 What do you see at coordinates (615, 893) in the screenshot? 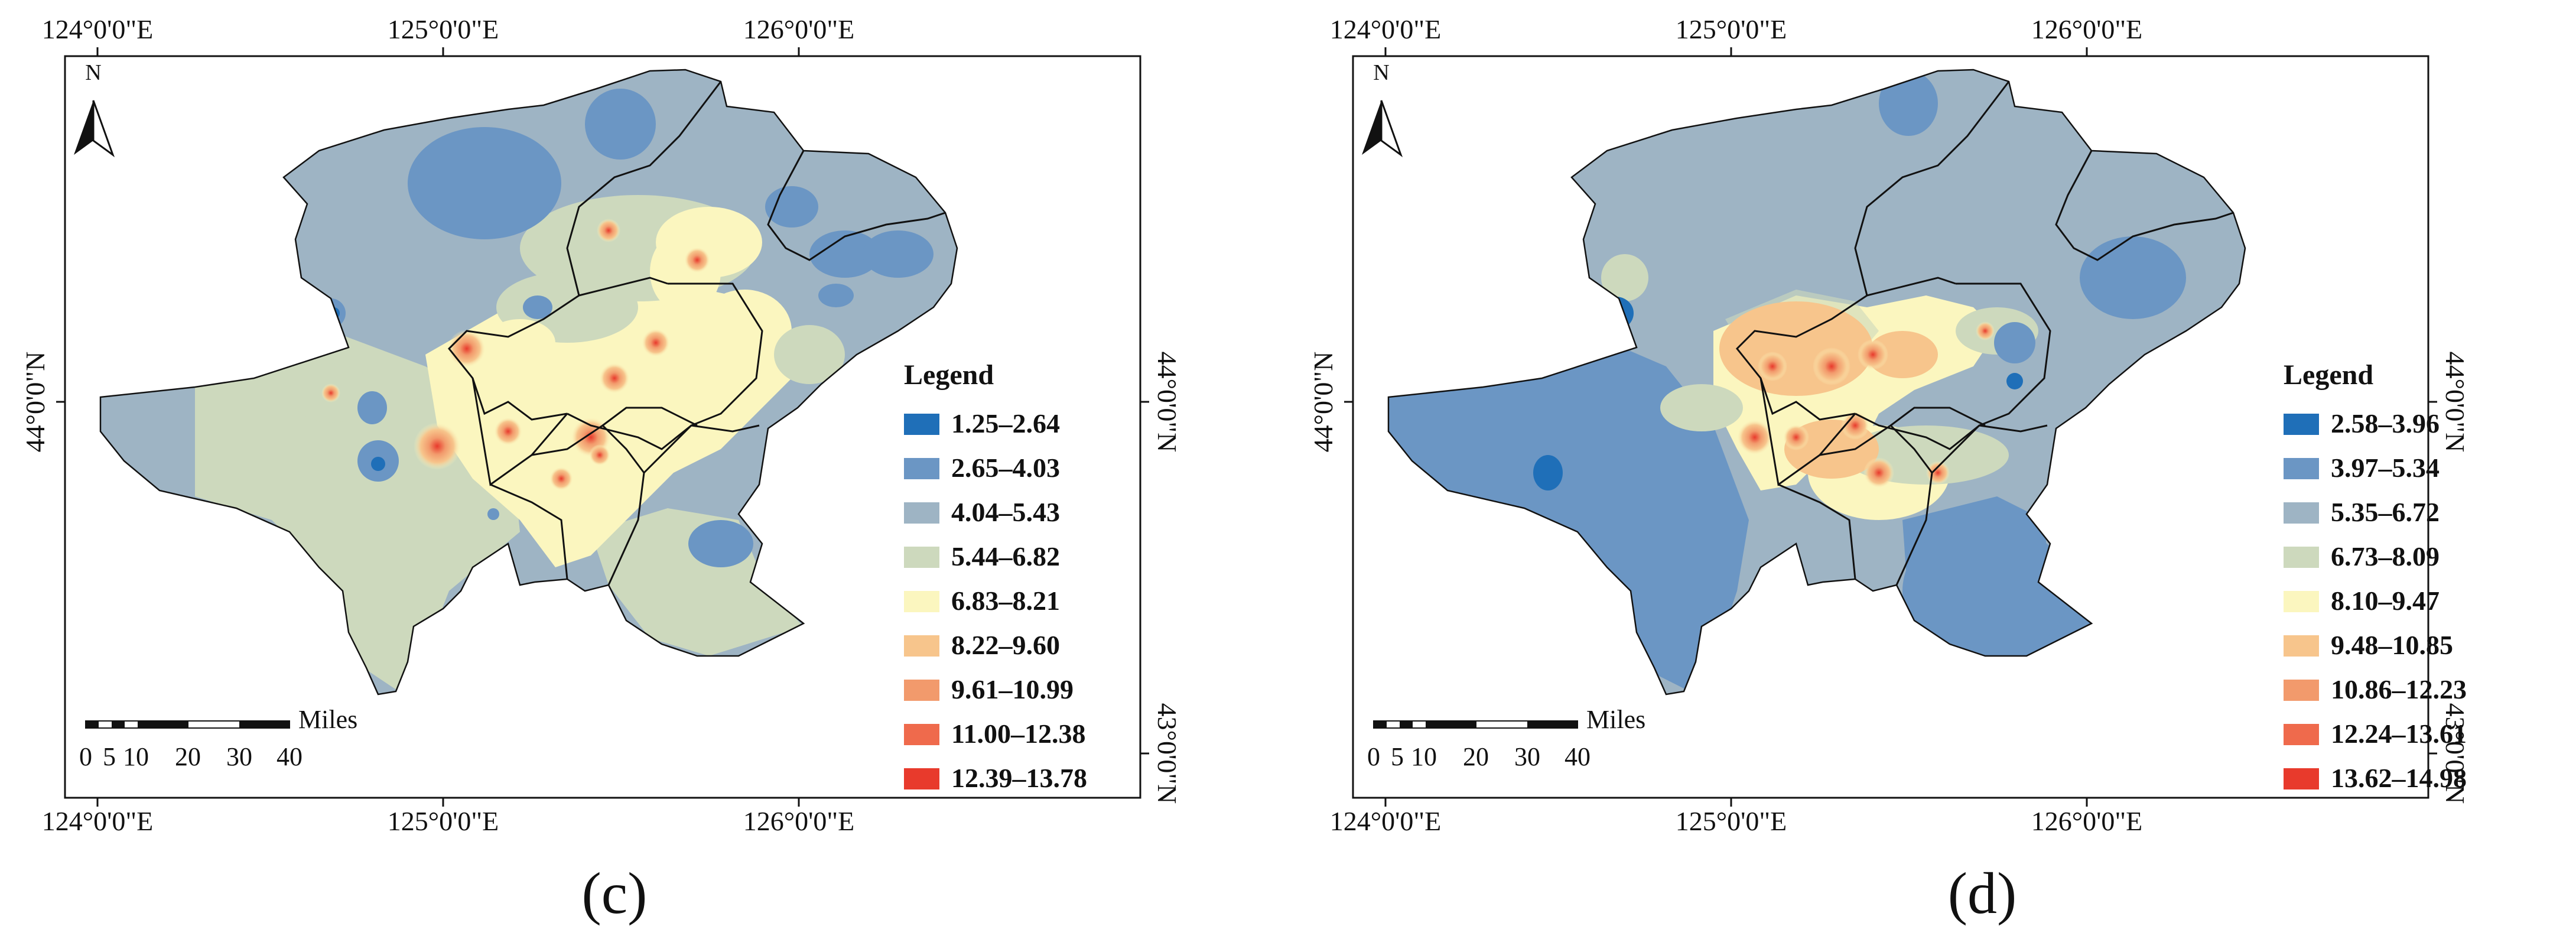
I see `panel-caption-c: (c)` at bounding box center [615, 893].